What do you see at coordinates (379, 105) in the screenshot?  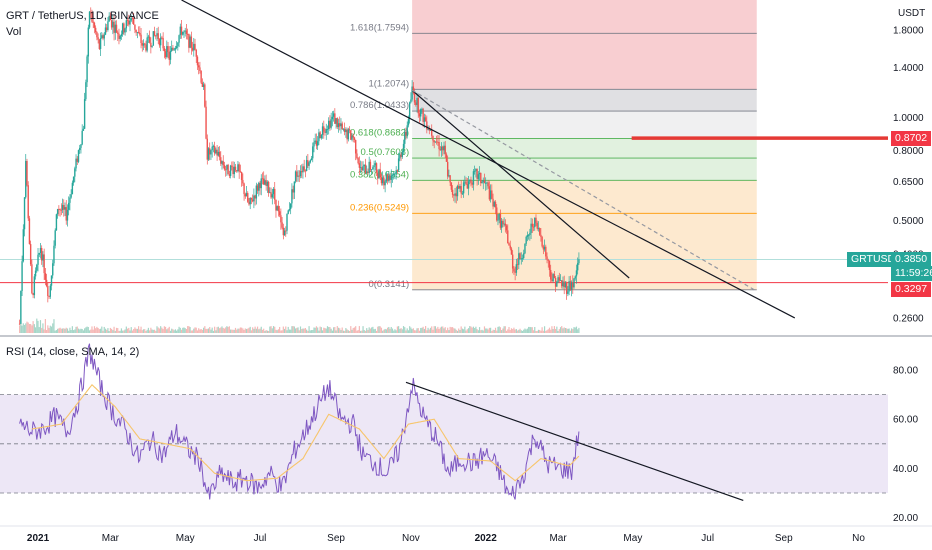 I see `fib-level-label: 0.786(1.0433)` at bounding box center [379, 105].